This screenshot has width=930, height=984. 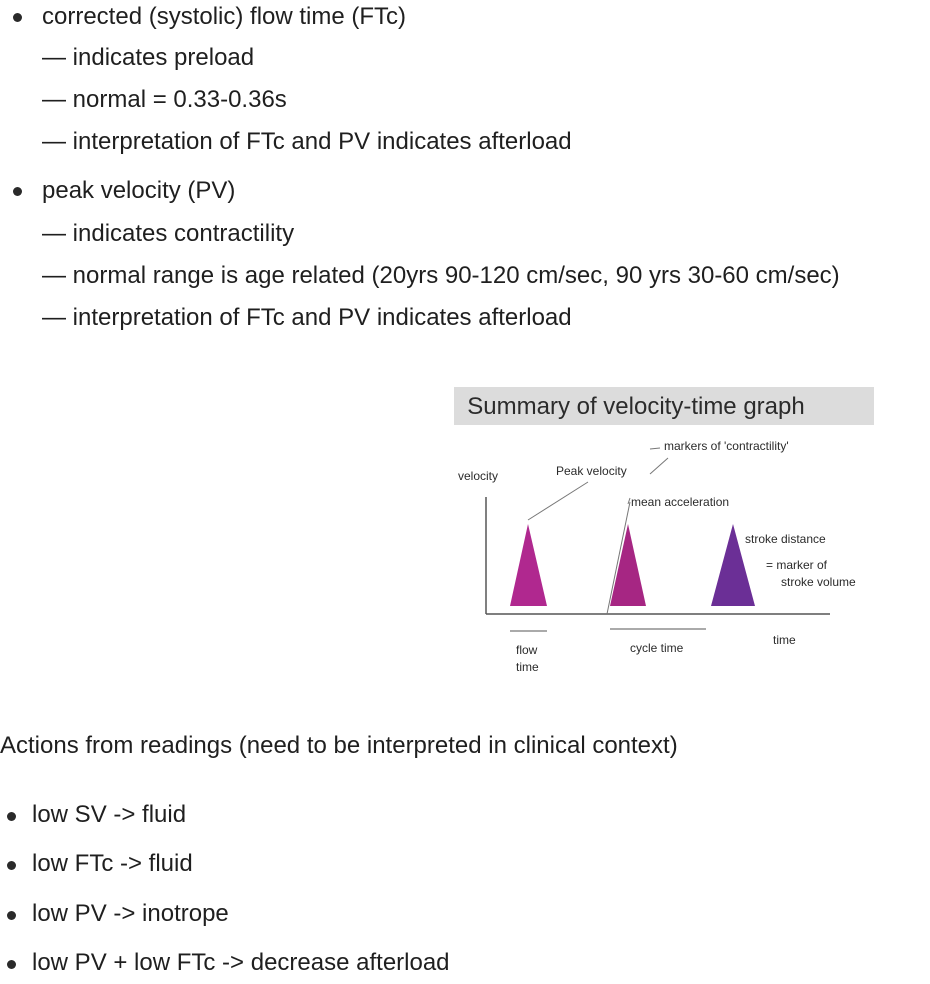 What do you see at coordinates (657, 648) in the screenshot?
I see `label-cycle-time: cycle time` at bounding box center [657, 648].